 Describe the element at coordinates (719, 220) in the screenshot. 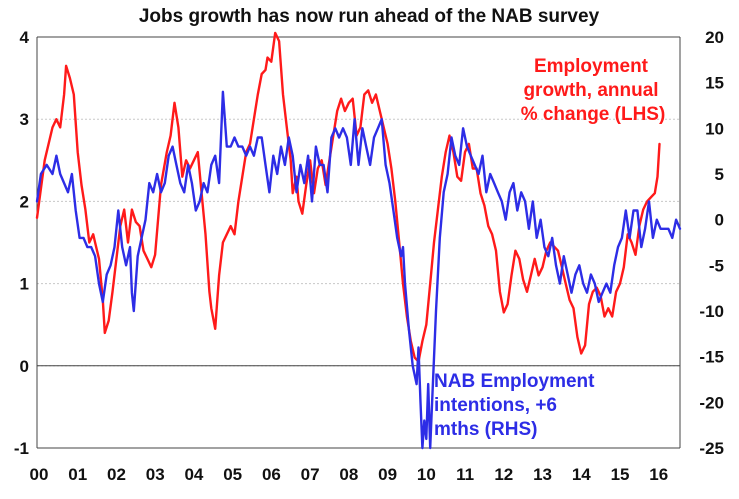

I see `right-tick-label: 0` at that location.